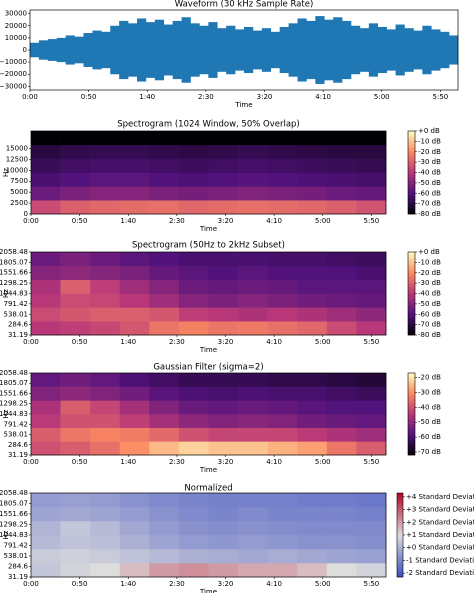 This screenshot has width=474, height=593. What do you see at coordinates (16, 546) in the screenshot?
I see `y-tick-label: 791.42` at bounding box center [16, 546].